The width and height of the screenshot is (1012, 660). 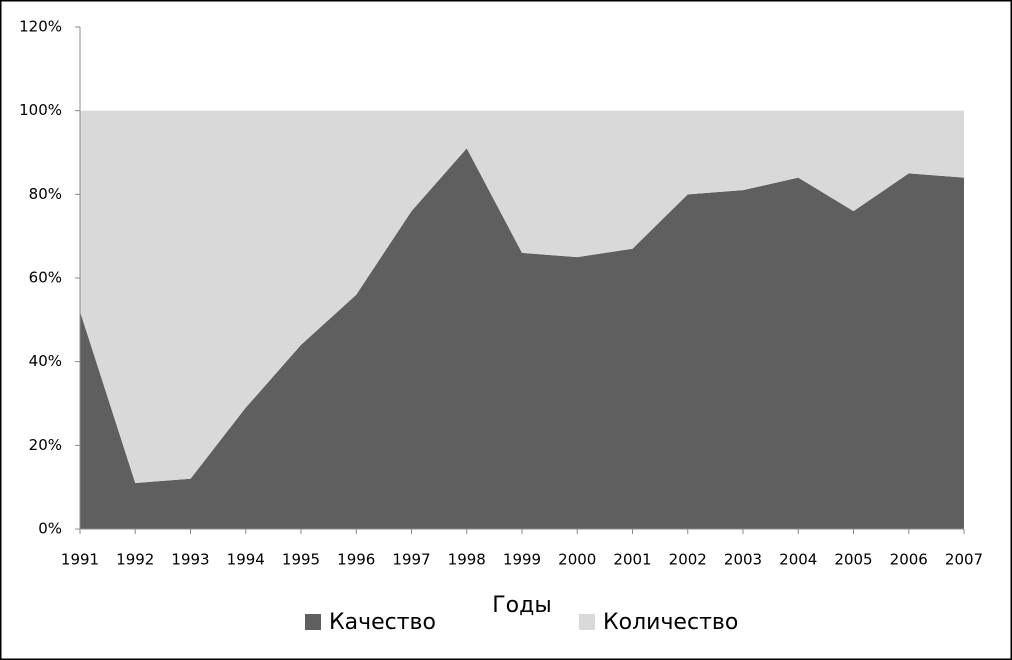 What do you see at coordinates (670, 622) in the screenshot?
I see `legend-label: Количество` at bounding box center [670, 622].